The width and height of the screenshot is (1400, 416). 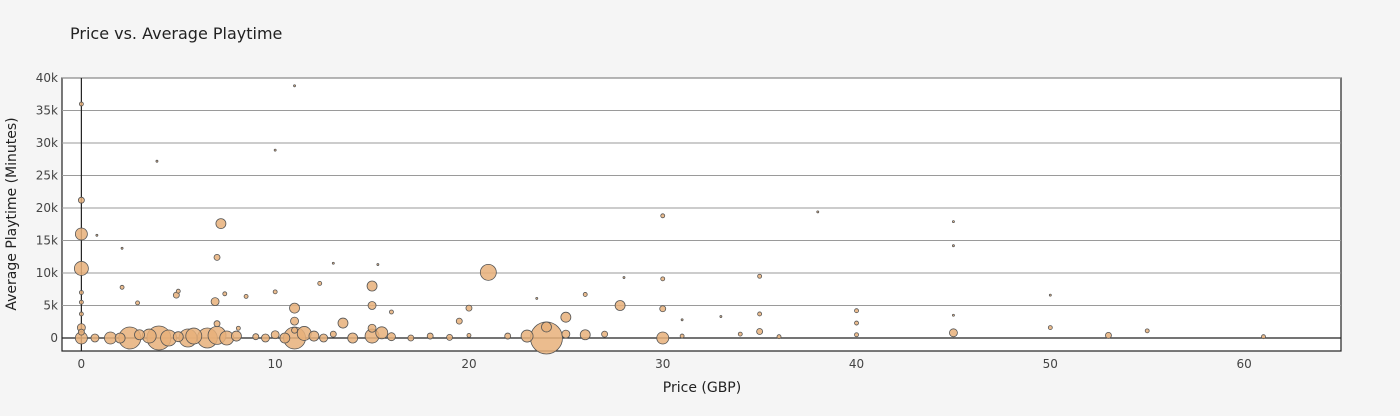 What do you see at coordinates (47, 143) in the screenshot?
I see `y-tick-label: 30k` at bounding box center [47, 143].